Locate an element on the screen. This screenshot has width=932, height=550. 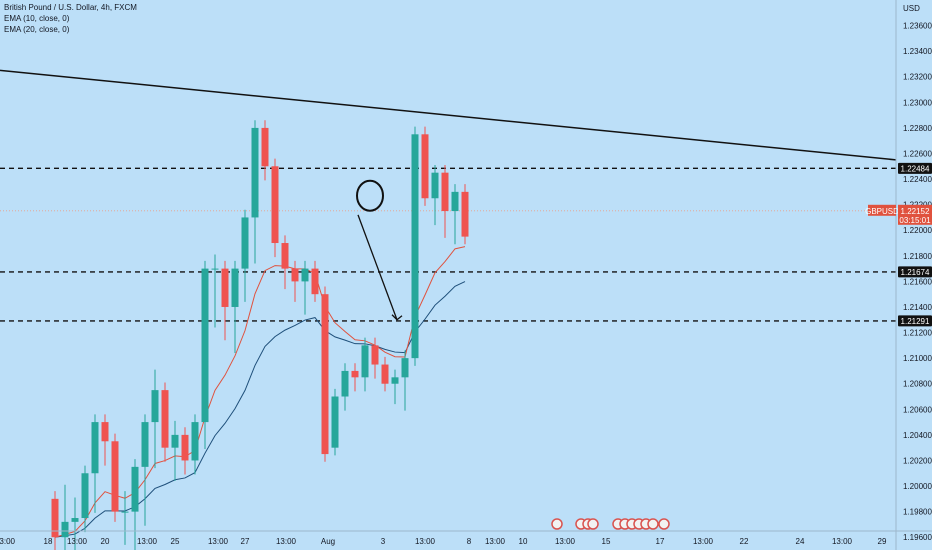
highlight-ellipse is located at coordinates (370, 195).